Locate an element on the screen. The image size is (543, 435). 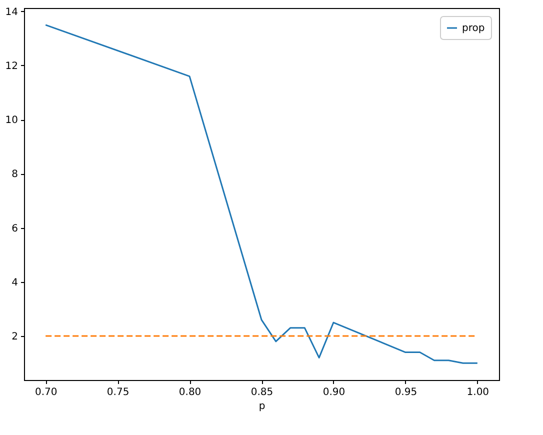
x-tick-label: 0.95 is located at coordinates (406, 392).